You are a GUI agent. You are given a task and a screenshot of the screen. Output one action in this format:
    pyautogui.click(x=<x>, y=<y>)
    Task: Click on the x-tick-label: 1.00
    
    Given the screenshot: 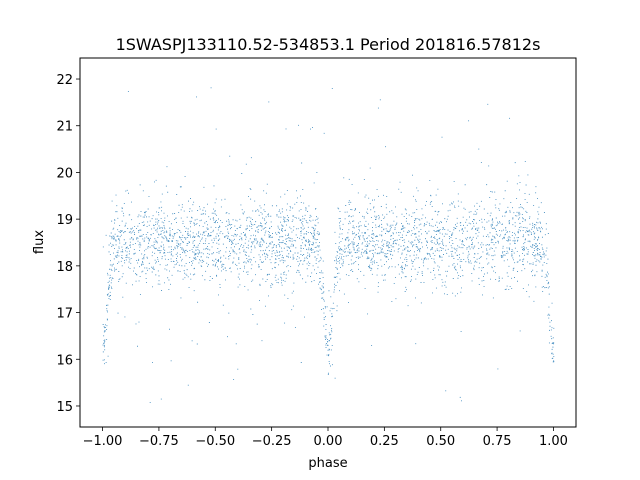 What is the action you would take?
    pyautogui.click(x=553, y=441)
    